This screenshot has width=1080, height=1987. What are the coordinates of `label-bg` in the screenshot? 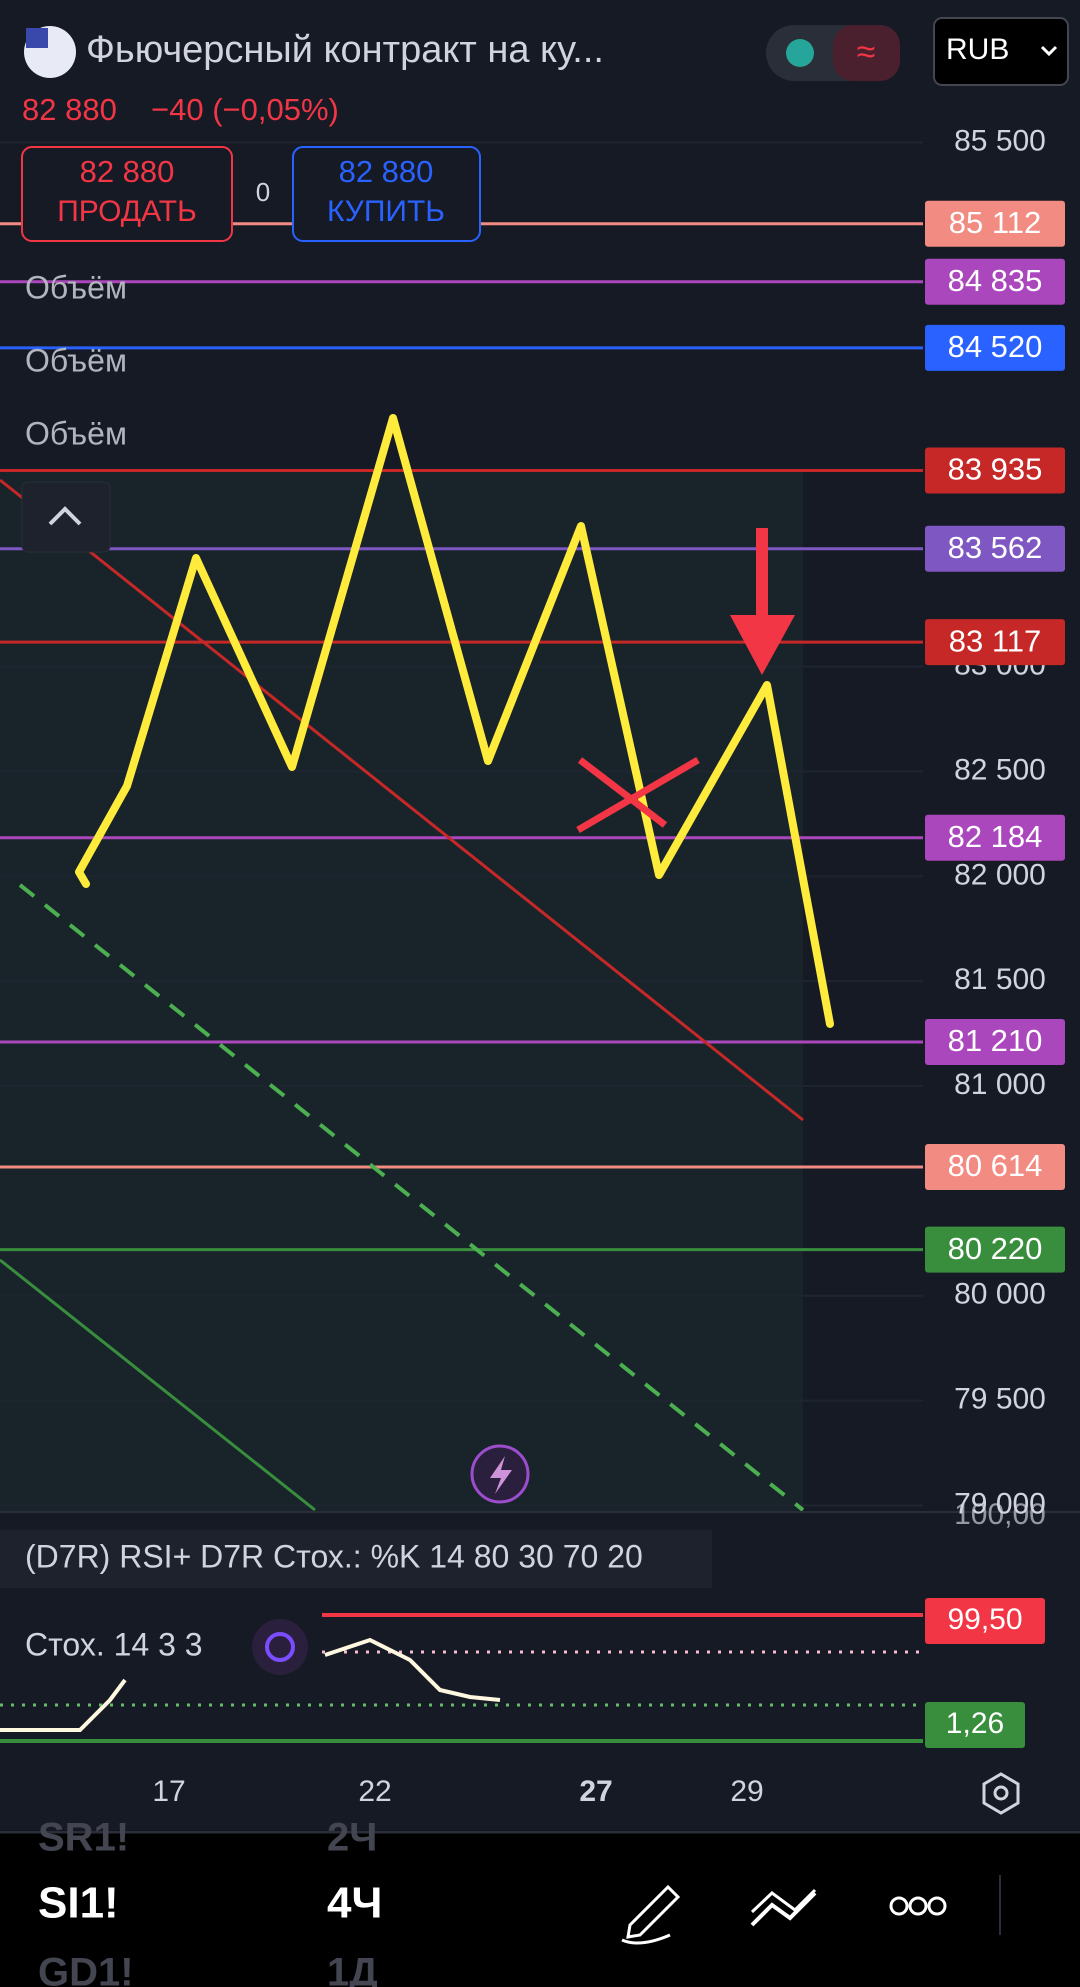 It's located at (356, 1559).